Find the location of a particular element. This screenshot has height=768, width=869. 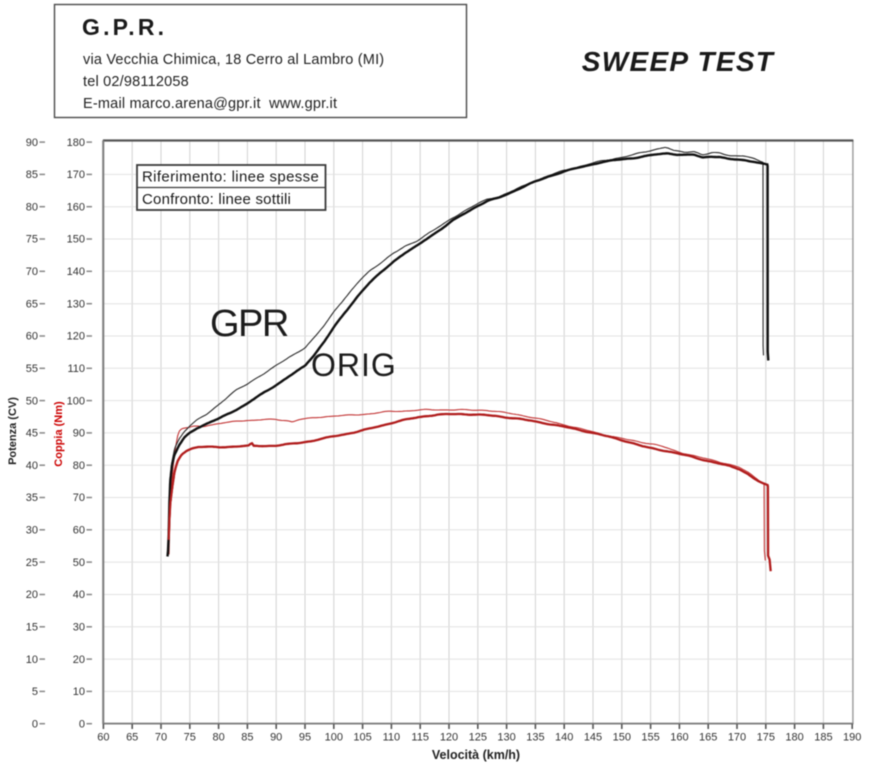

svg-text: 125 is located at coordinates (478, 738).